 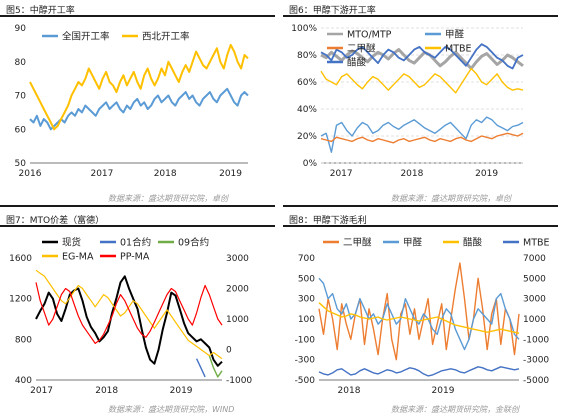 What do you see at coordinates (305, 340) in the screenshot?
I see `y-tick-label: -100` at bounding box center [305, 340].